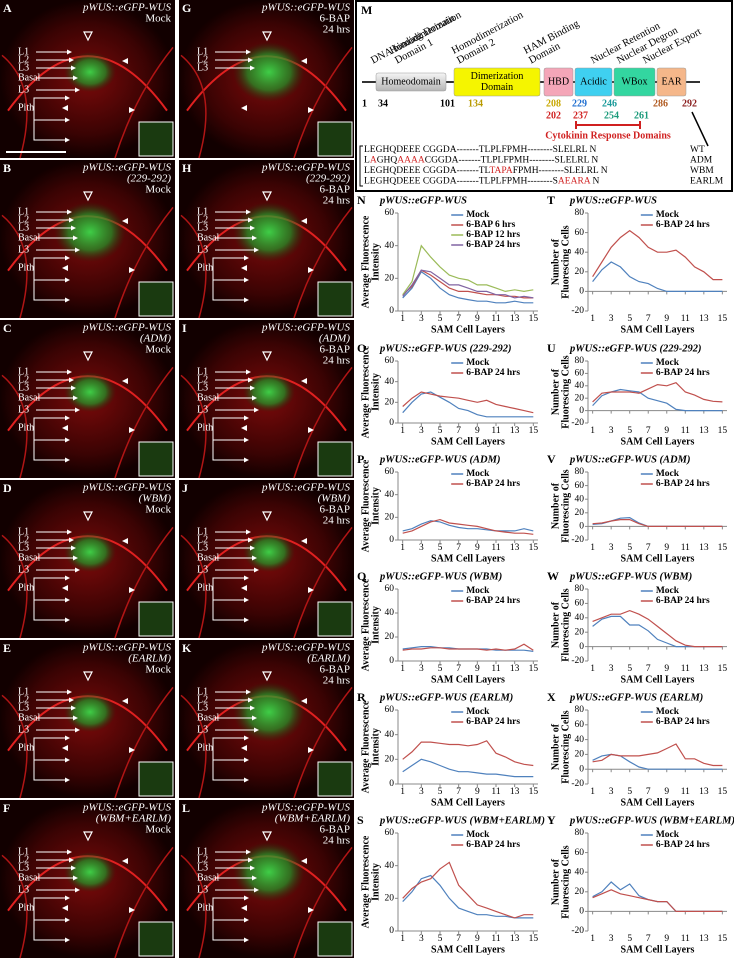 This screenshot has width=734, height=959. Describe the element at coordinates (630, 576) in the screenshot. I see `chart-title: pWUS::eGFP-WUS (WBM)` at that location.